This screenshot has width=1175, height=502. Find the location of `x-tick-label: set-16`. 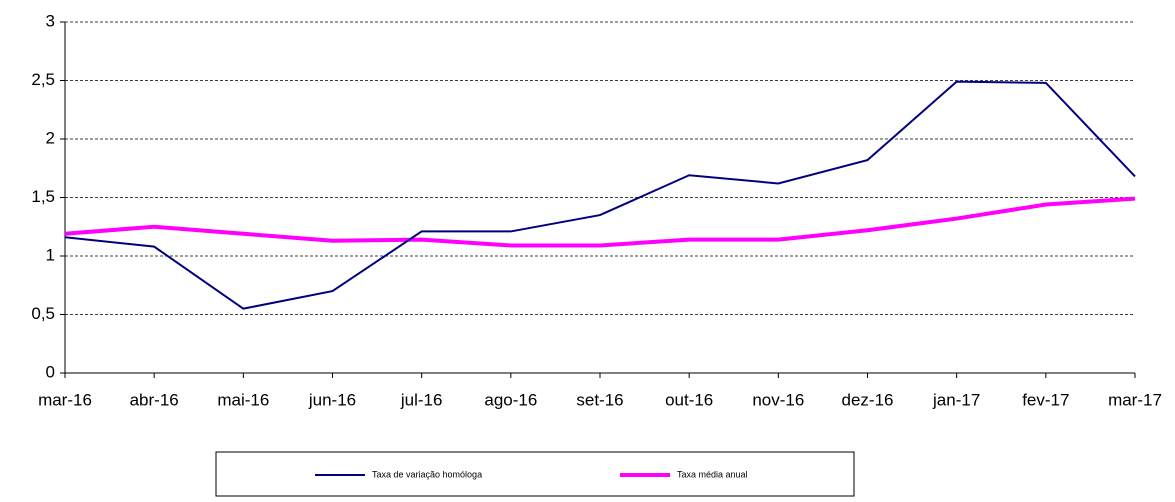

x-tick-label: set-16 is located at coordinates (599, 399).